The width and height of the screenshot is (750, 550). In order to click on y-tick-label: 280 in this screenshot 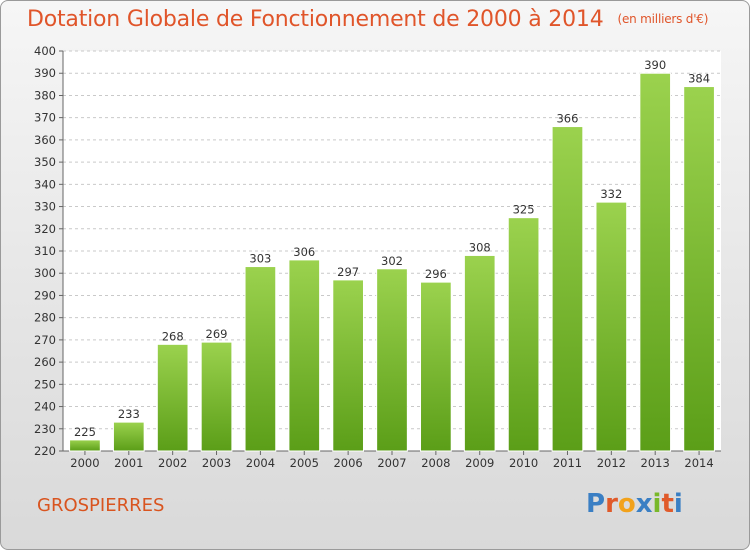, I will do `click(45, 318)`.